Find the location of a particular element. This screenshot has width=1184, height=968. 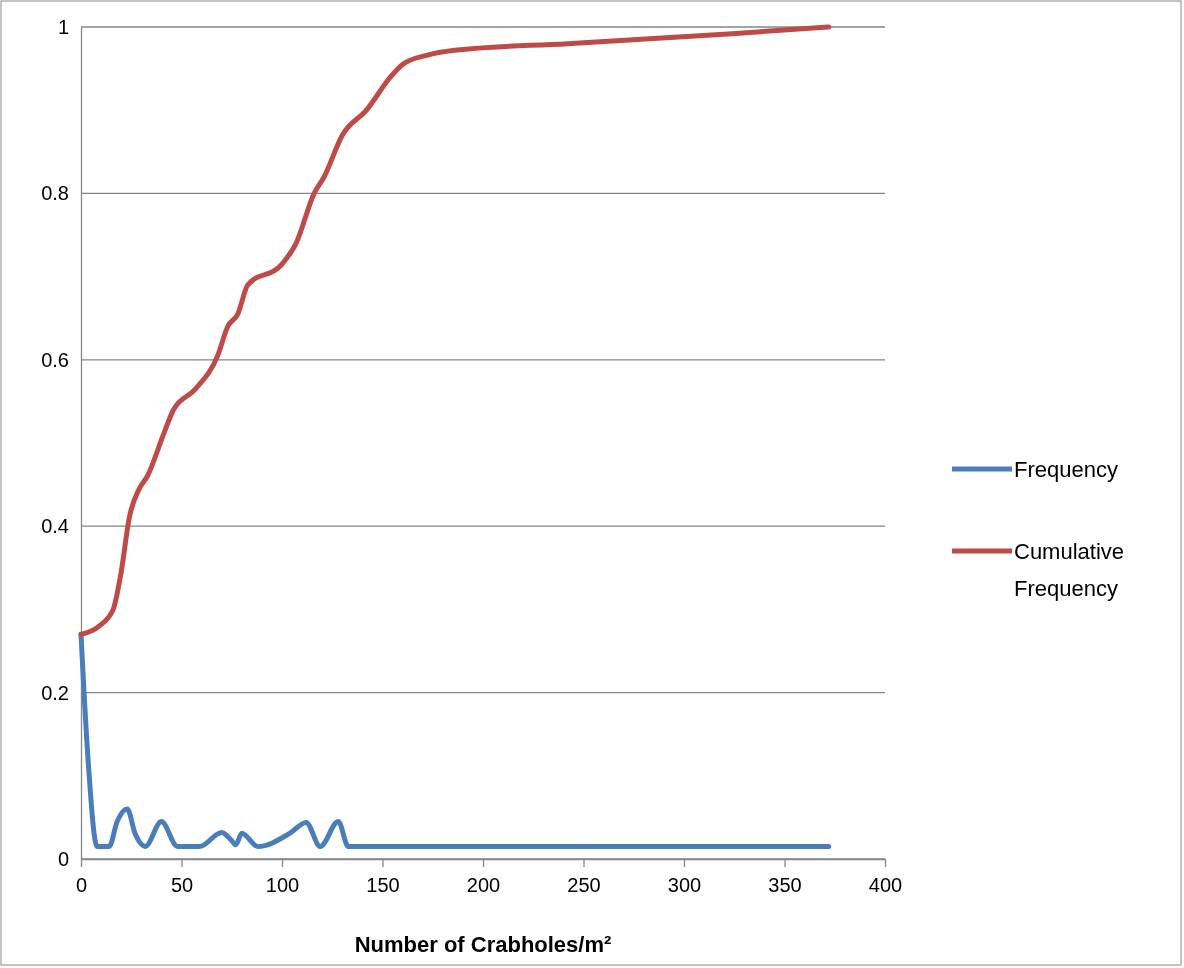

x-tick-label: 50 is located at coordinates (182, 885).